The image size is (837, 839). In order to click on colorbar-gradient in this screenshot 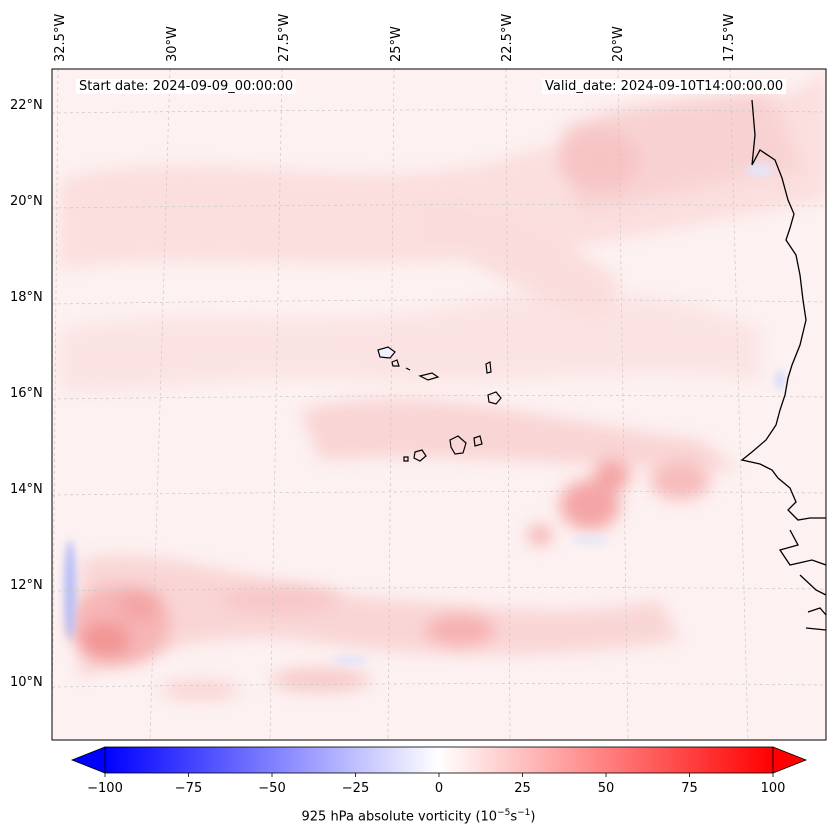, I will do `click(439, 760)`.